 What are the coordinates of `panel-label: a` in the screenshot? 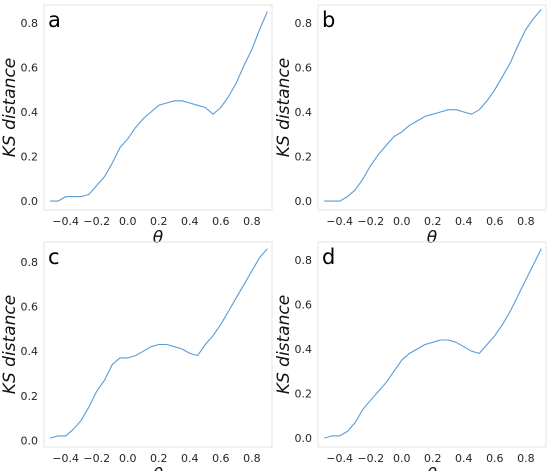 It's located at (54, 20).